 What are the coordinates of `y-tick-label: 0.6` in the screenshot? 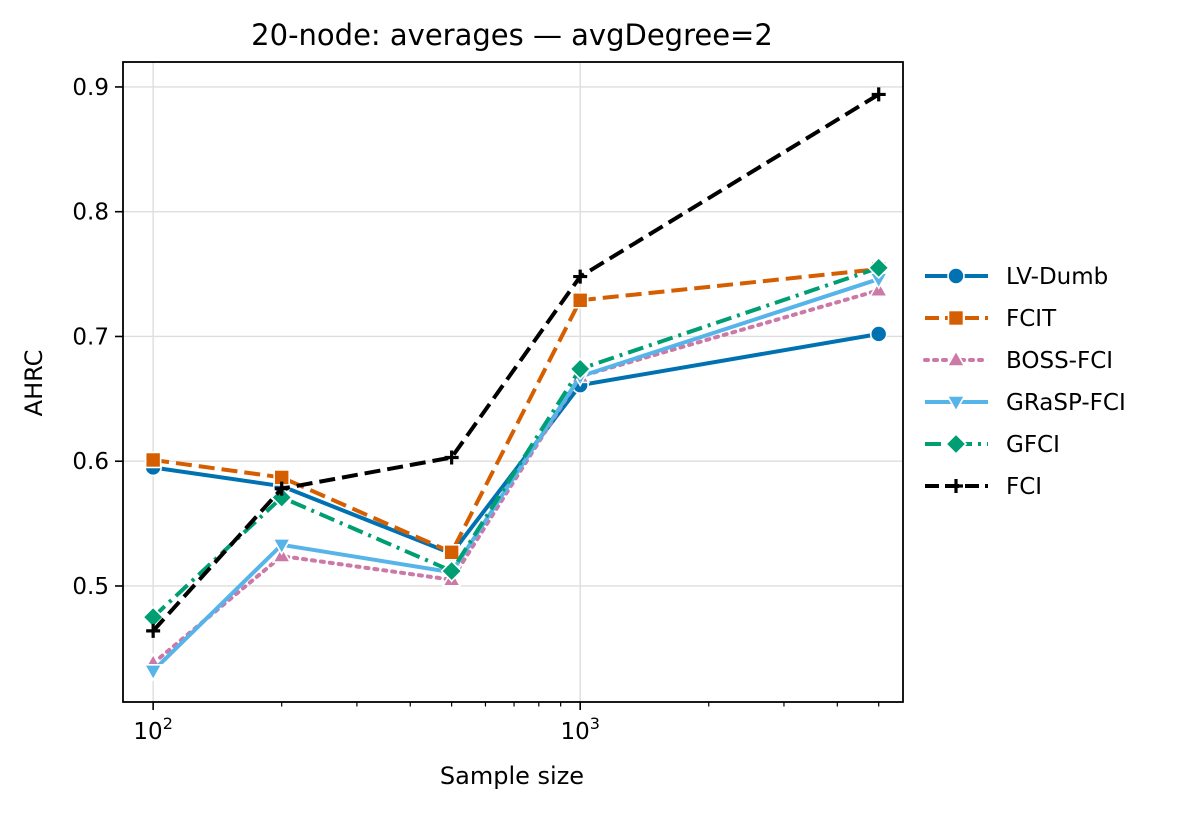 It's located at (90, 462).